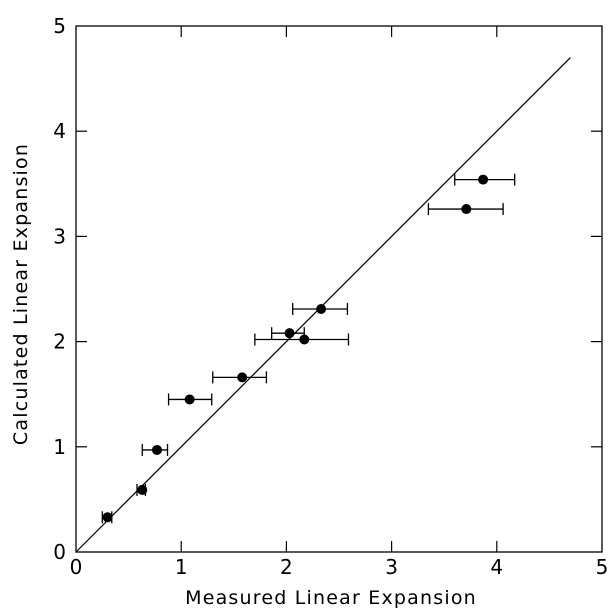  Describe the element at coordinates (496, 567) in the screenshot. I see `x-tick-label: 4` at that location.